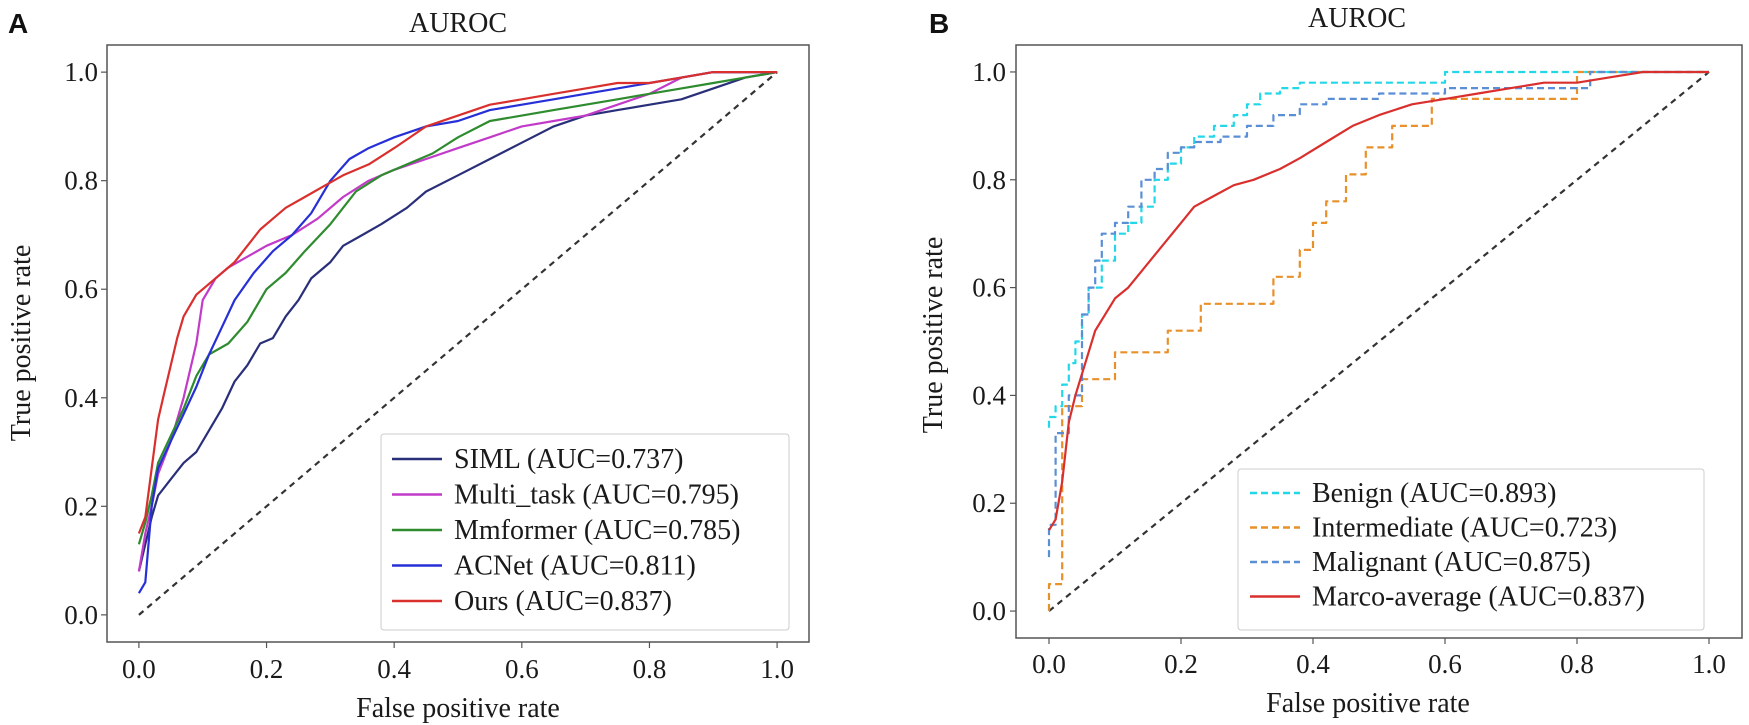 This screenshot has height=725, width=1749. What do you see at coordinates (1451, 562) in the screenshot?
I see `legend-label-3: Malignant (AUC=0.875)` at bounding box center [1451, 562].